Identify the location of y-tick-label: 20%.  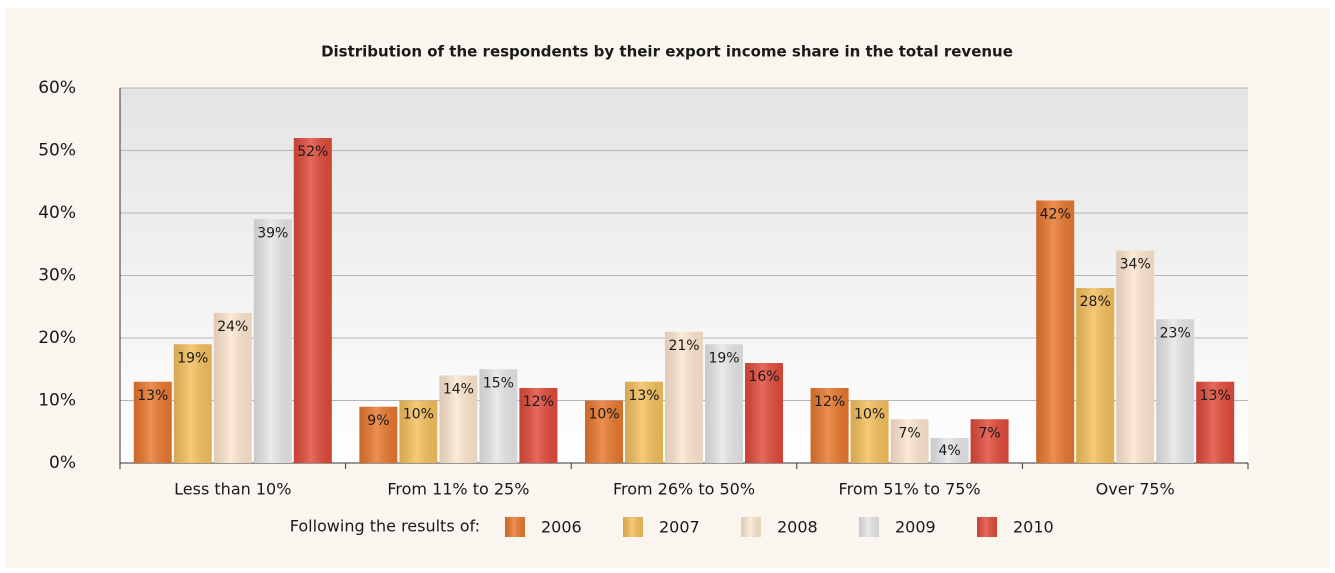
(57, 338).